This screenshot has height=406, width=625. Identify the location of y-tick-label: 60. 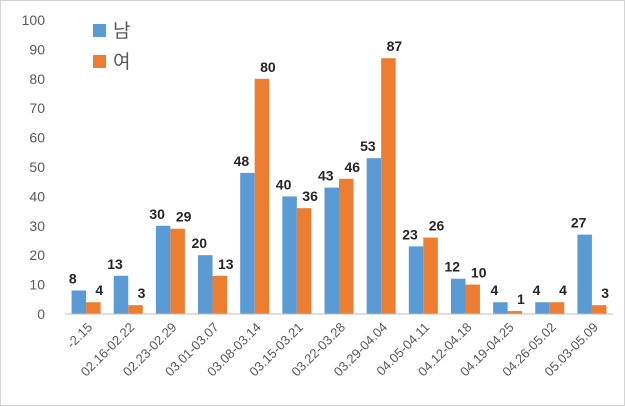
(37, 138).